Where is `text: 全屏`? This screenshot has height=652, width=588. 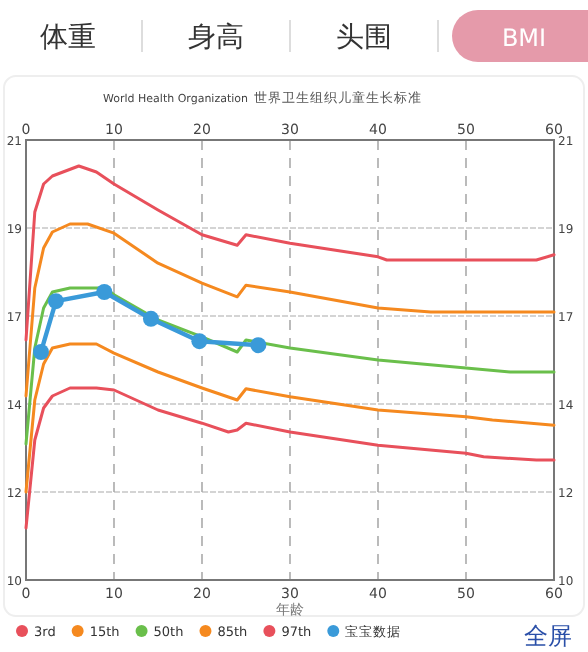 text: 全屏 is located at coordinates (548, 636).